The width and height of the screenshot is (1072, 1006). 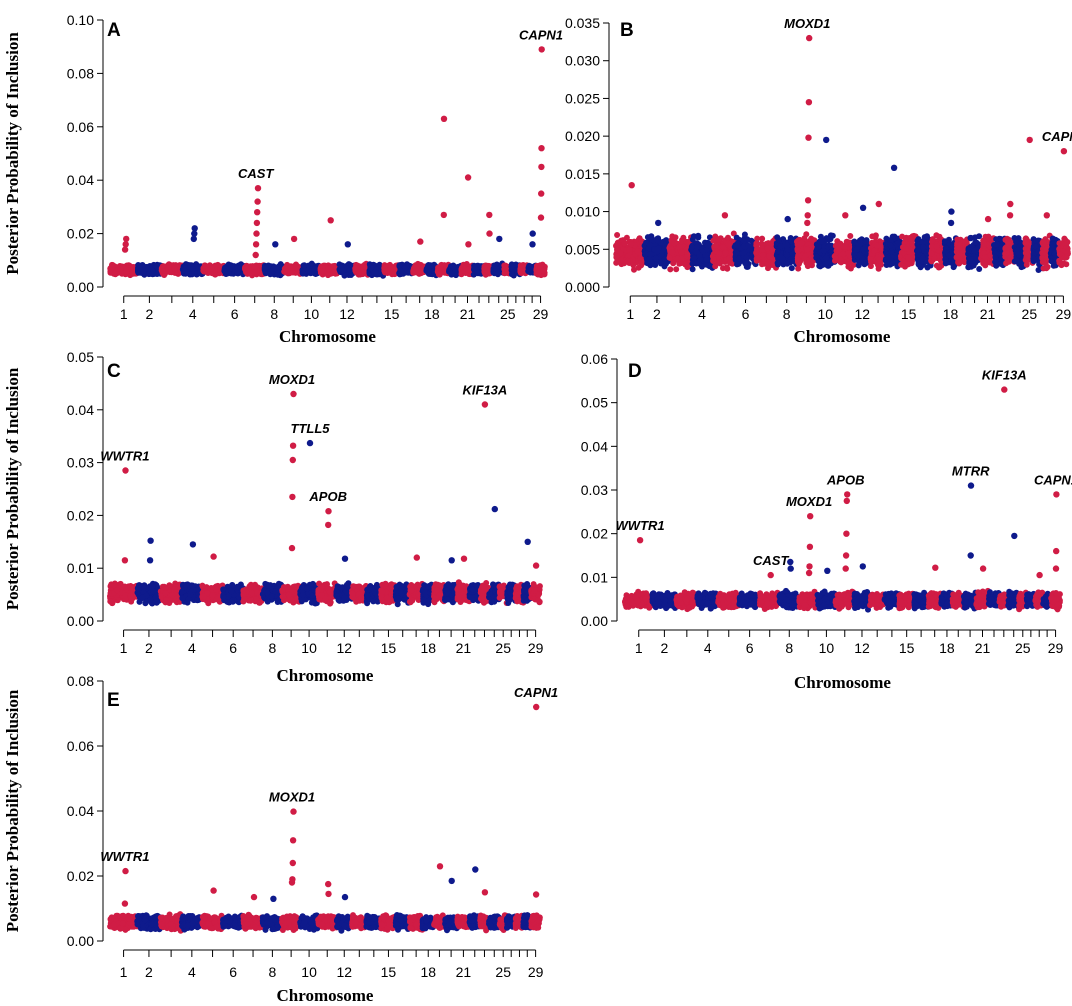 I want to click on x-tick-label: 10, so click(x=312, y=314).